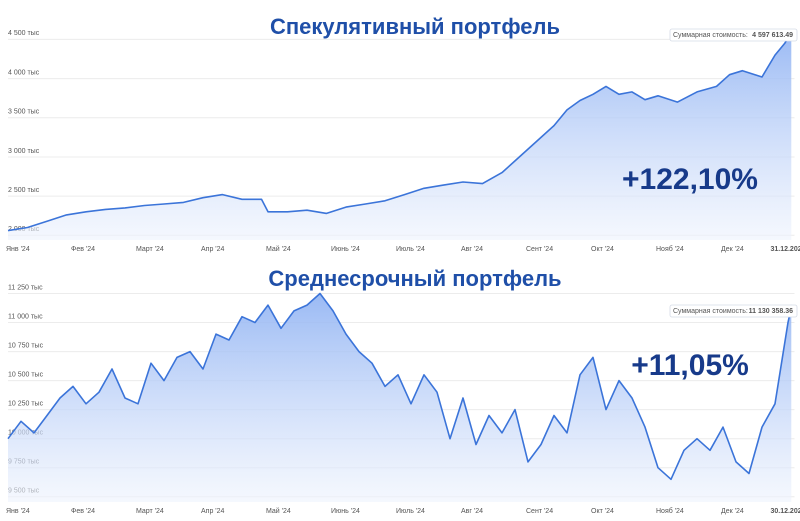  I want to click on annotation: +122,10%, so click(690, 179).